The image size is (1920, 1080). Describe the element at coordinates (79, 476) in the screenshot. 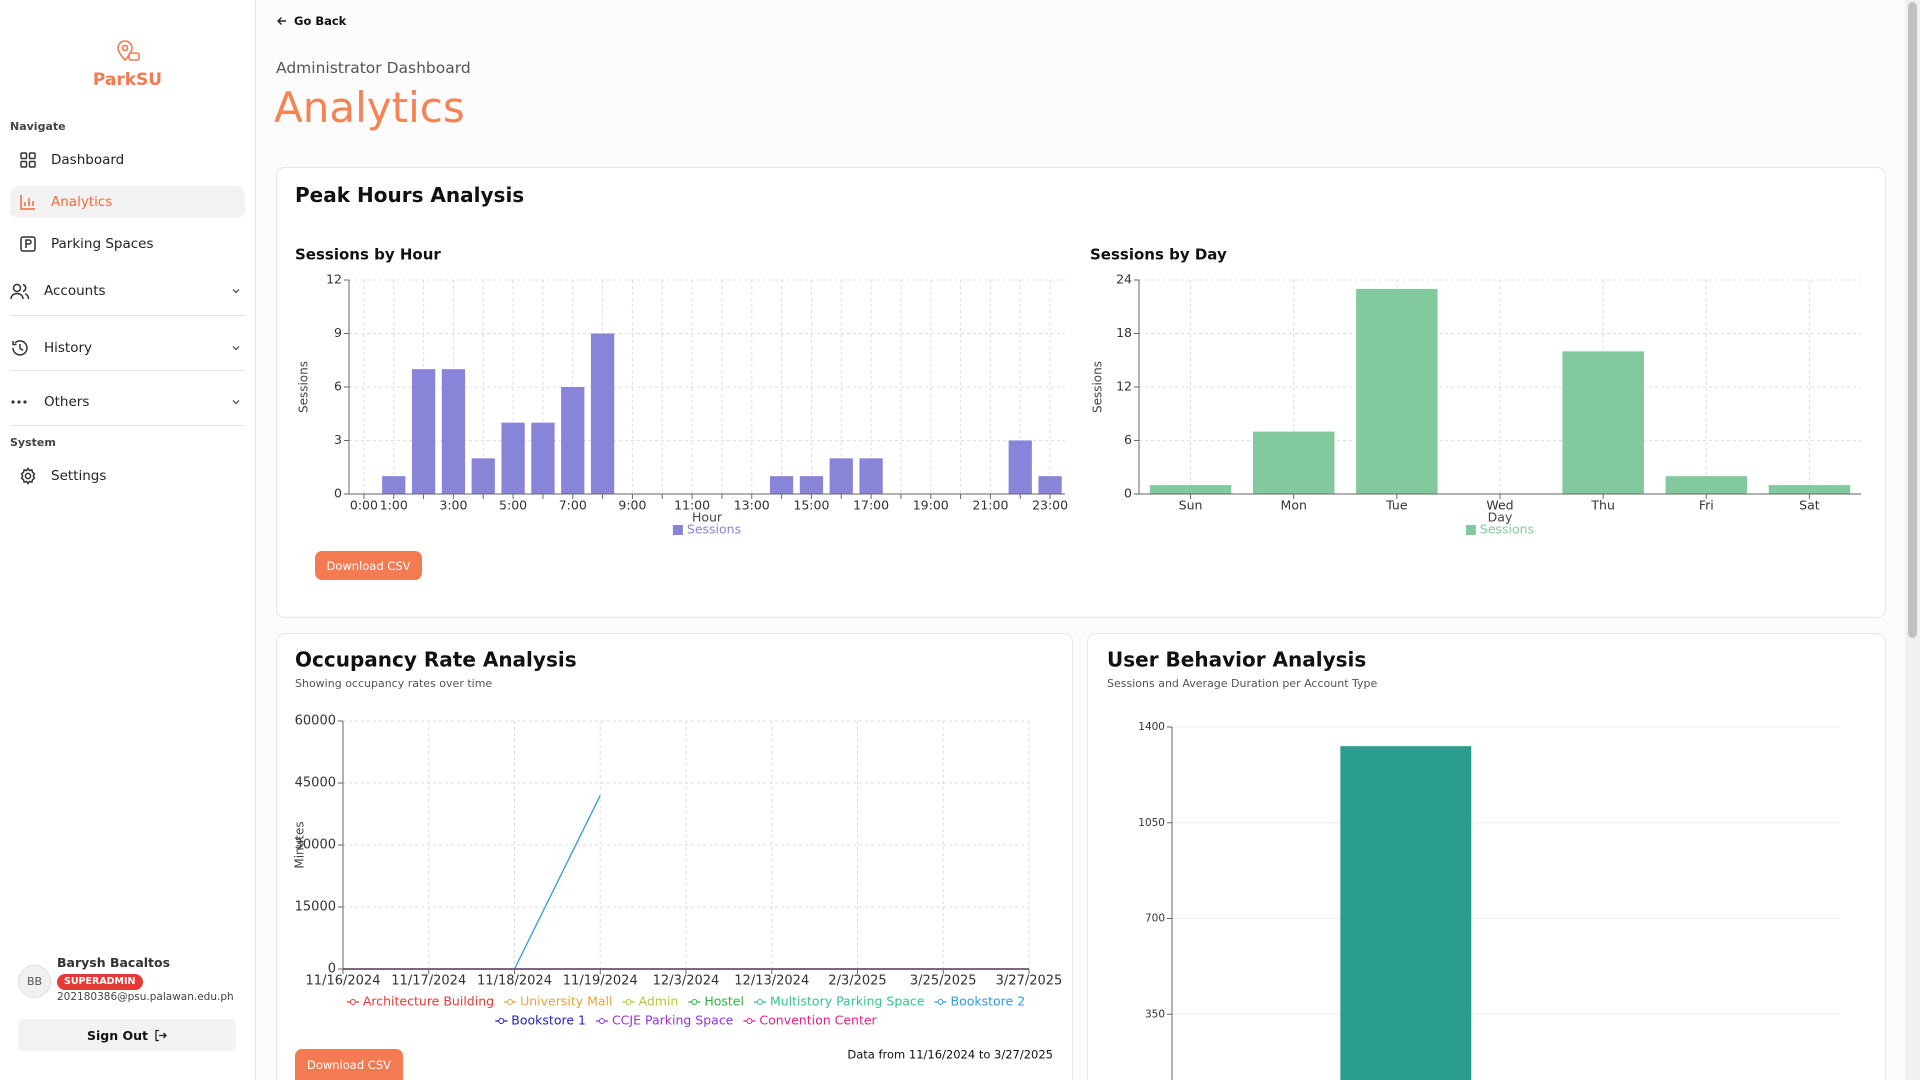

I see `nav-label: Settings` at that location.